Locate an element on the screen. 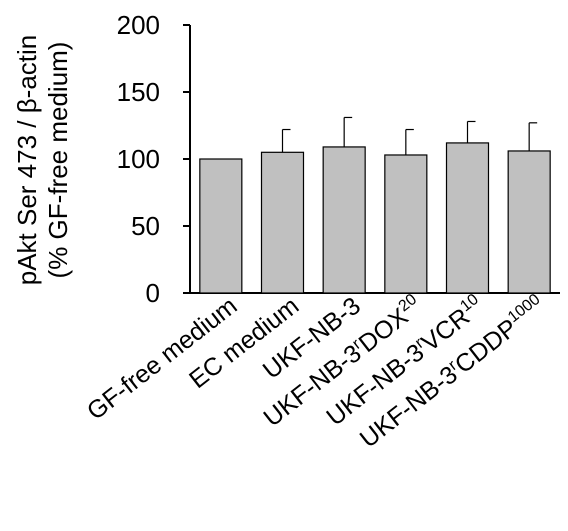 This screenshot has width=568, height=531. y-tick-label: 150 is located at coordinates (138, 92).